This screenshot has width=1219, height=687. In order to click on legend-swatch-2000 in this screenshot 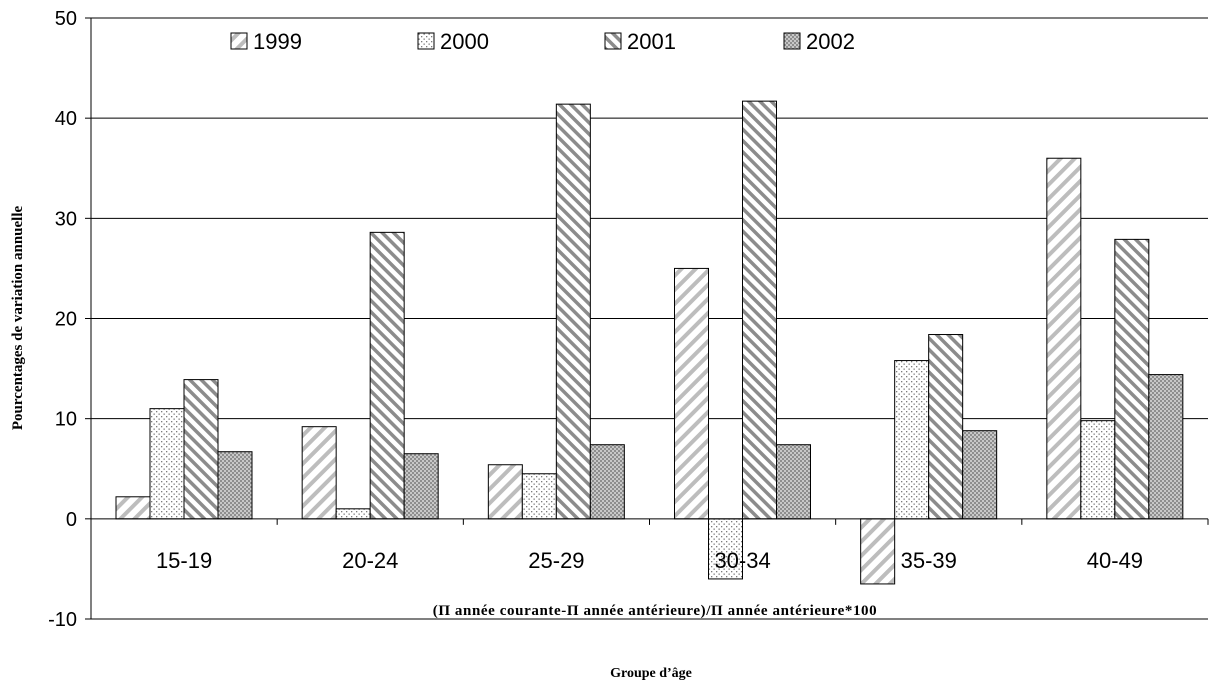, I will do `click(426, 41)`.